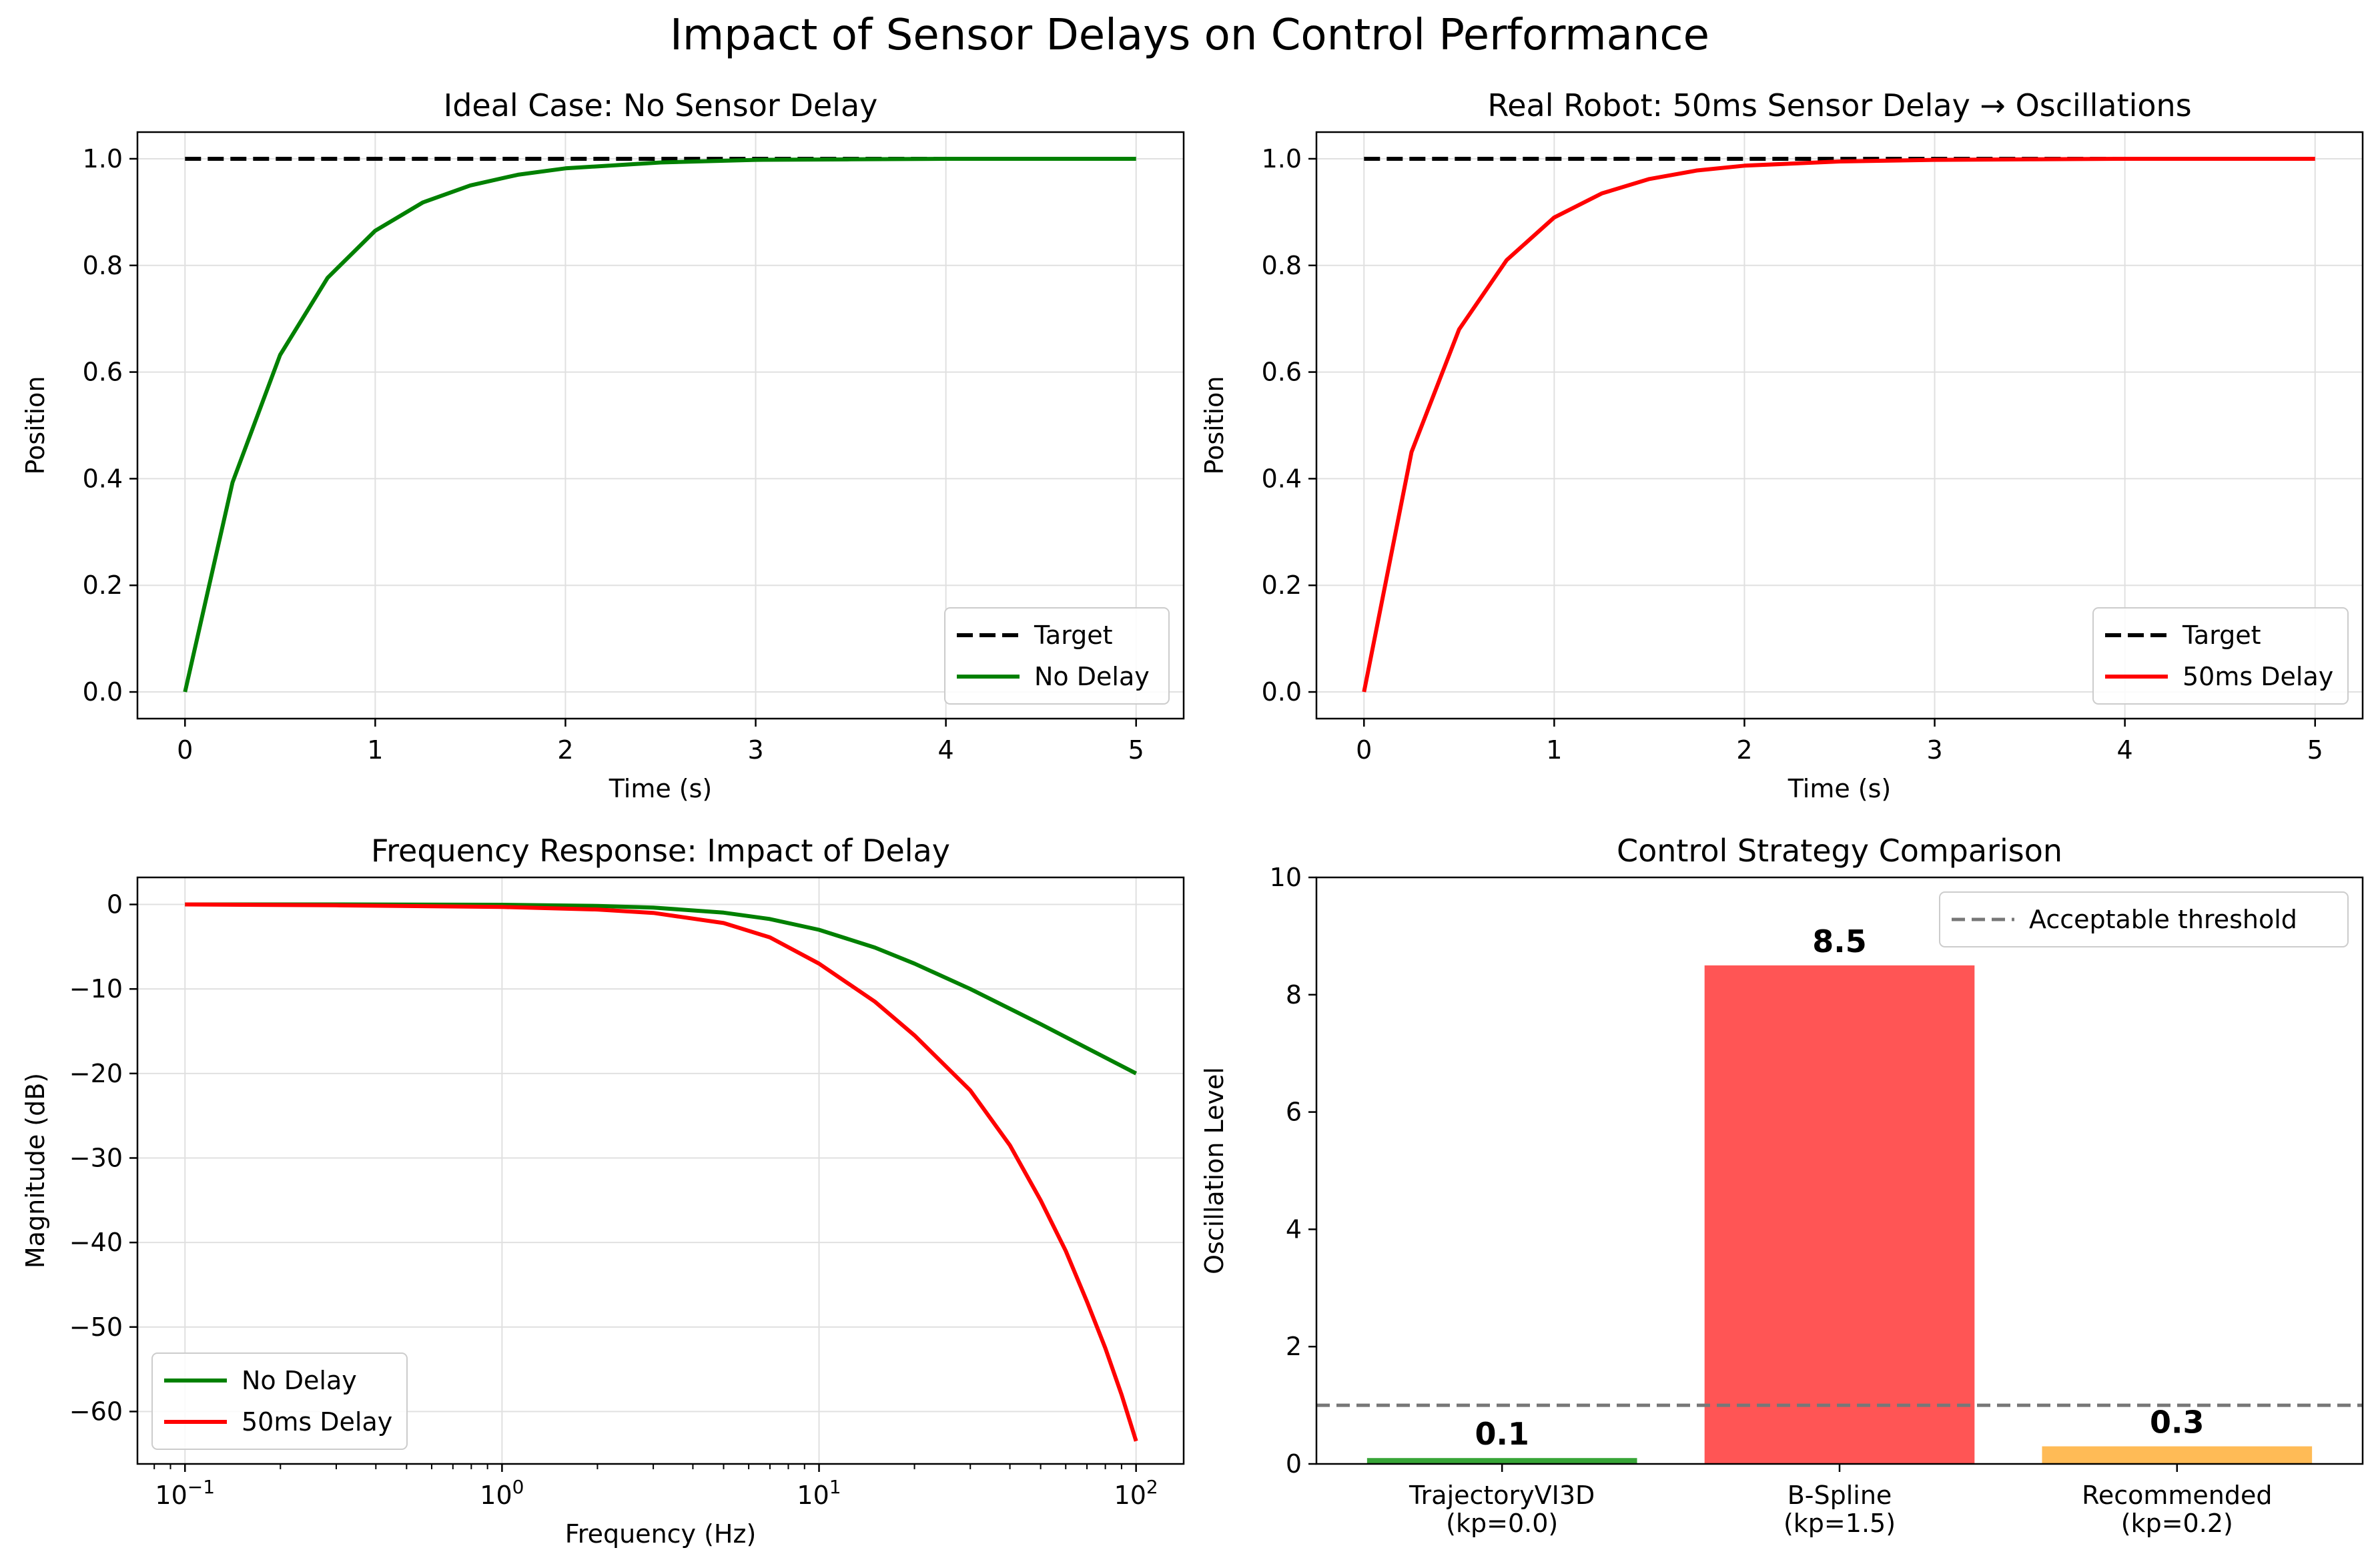  I want to click on tick-label-x: 10⁻¹, so click(185, 1493).